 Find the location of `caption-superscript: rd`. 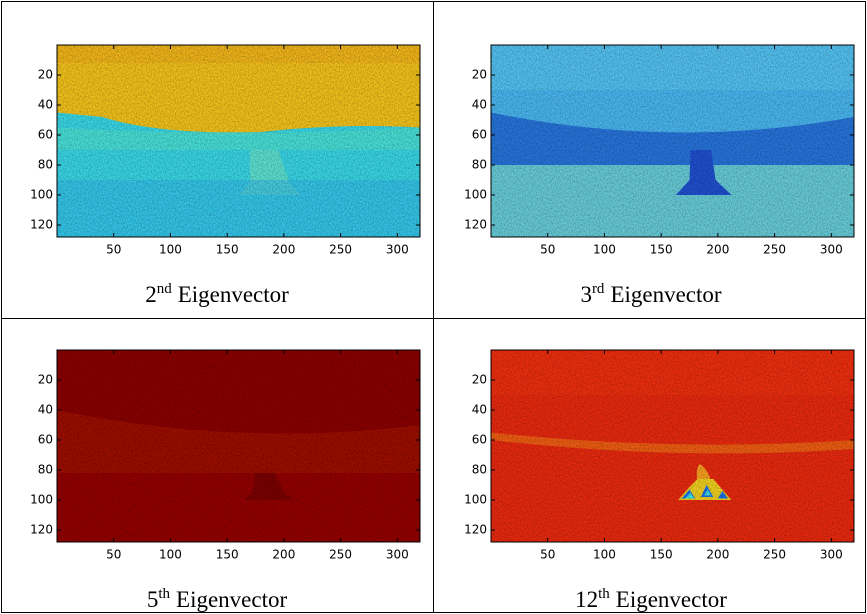

caption-superscript: rd is located at coordinates (598, 289).